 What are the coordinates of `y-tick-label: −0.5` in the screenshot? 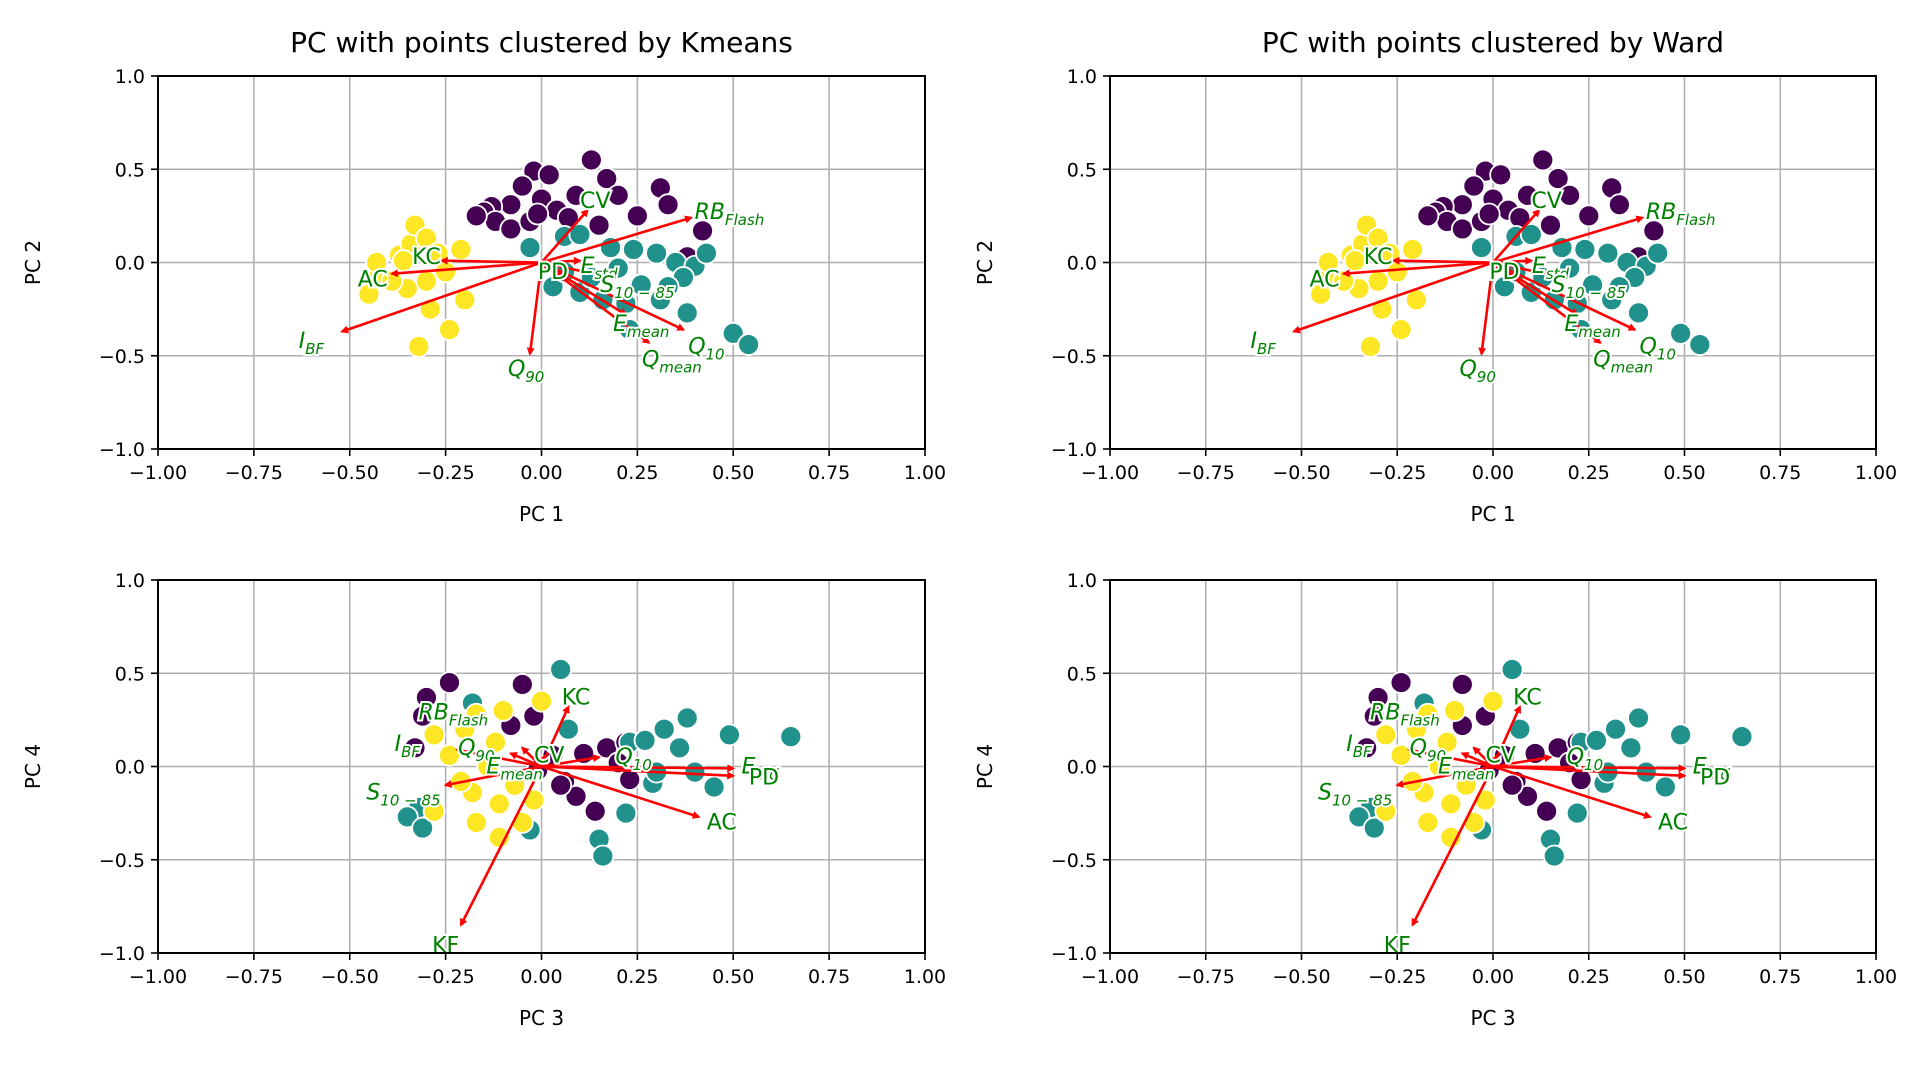 It's located at (122, 861).